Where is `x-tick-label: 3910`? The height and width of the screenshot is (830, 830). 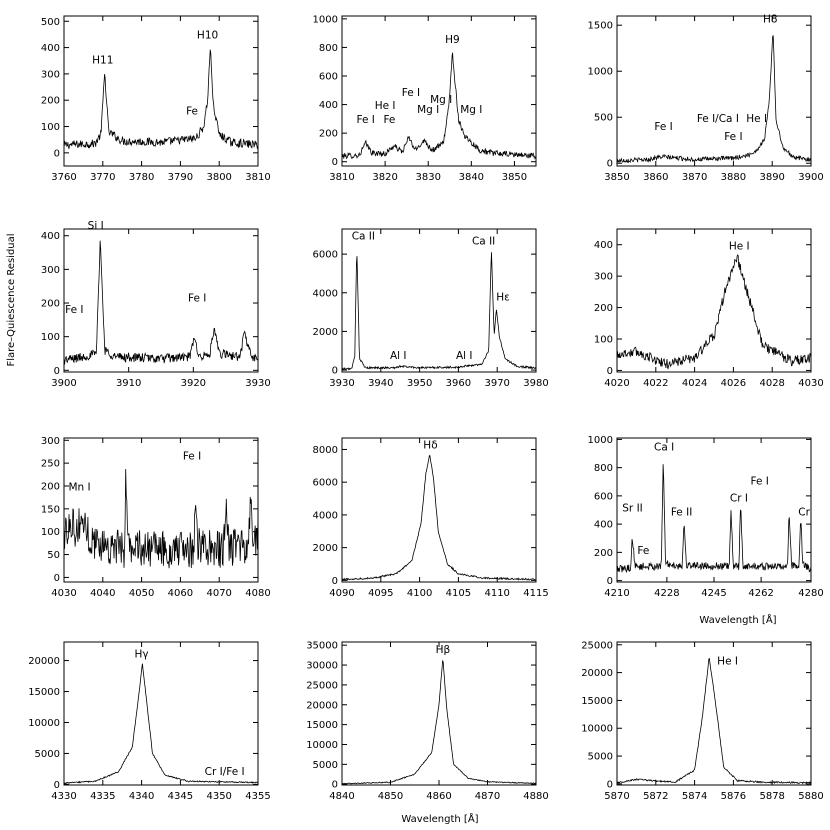
x-tick-label: 3910 is located at coordinates (128, 383).